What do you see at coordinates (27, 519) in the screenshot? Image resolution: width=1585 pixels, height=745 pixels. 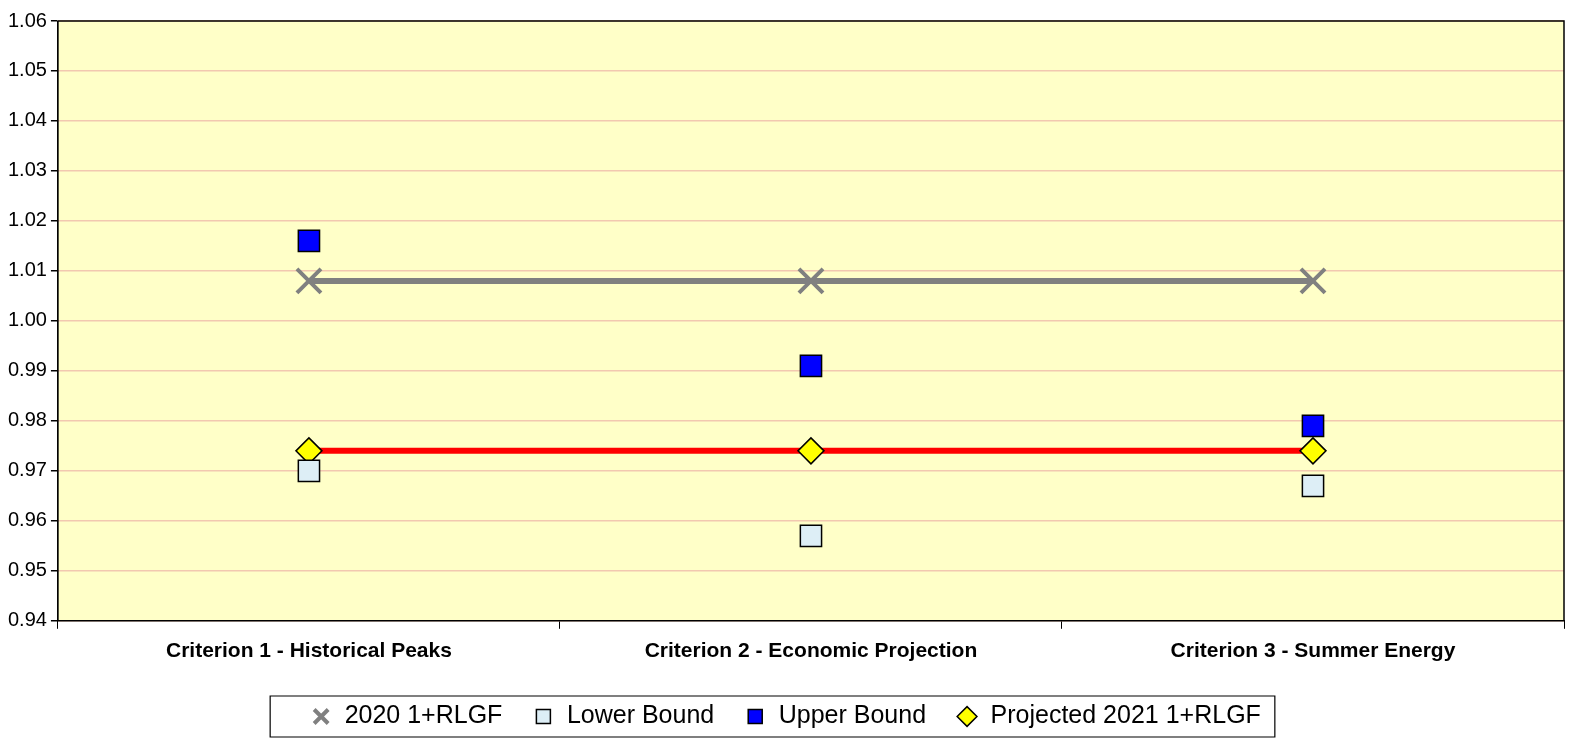 I see `y-tick-label: 0.96` at bounding box center [27, 519].